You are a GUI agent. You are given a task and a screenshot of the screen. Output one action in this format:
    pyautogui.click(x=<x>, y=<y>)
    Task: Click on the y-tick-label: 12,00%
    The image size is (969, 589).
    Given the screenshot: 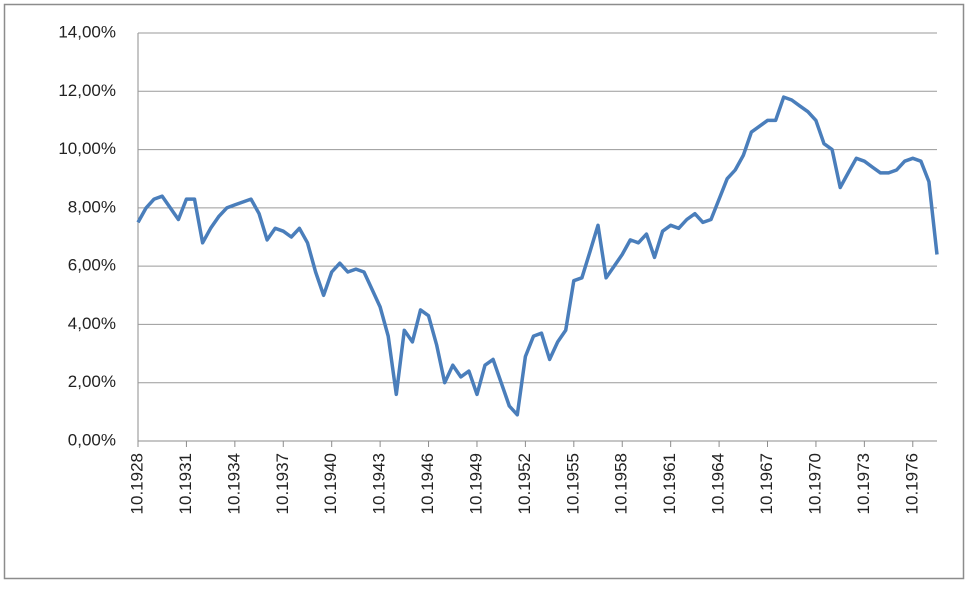 What is the action you would take?
    pyautogui.click(x=87, y=90)
    